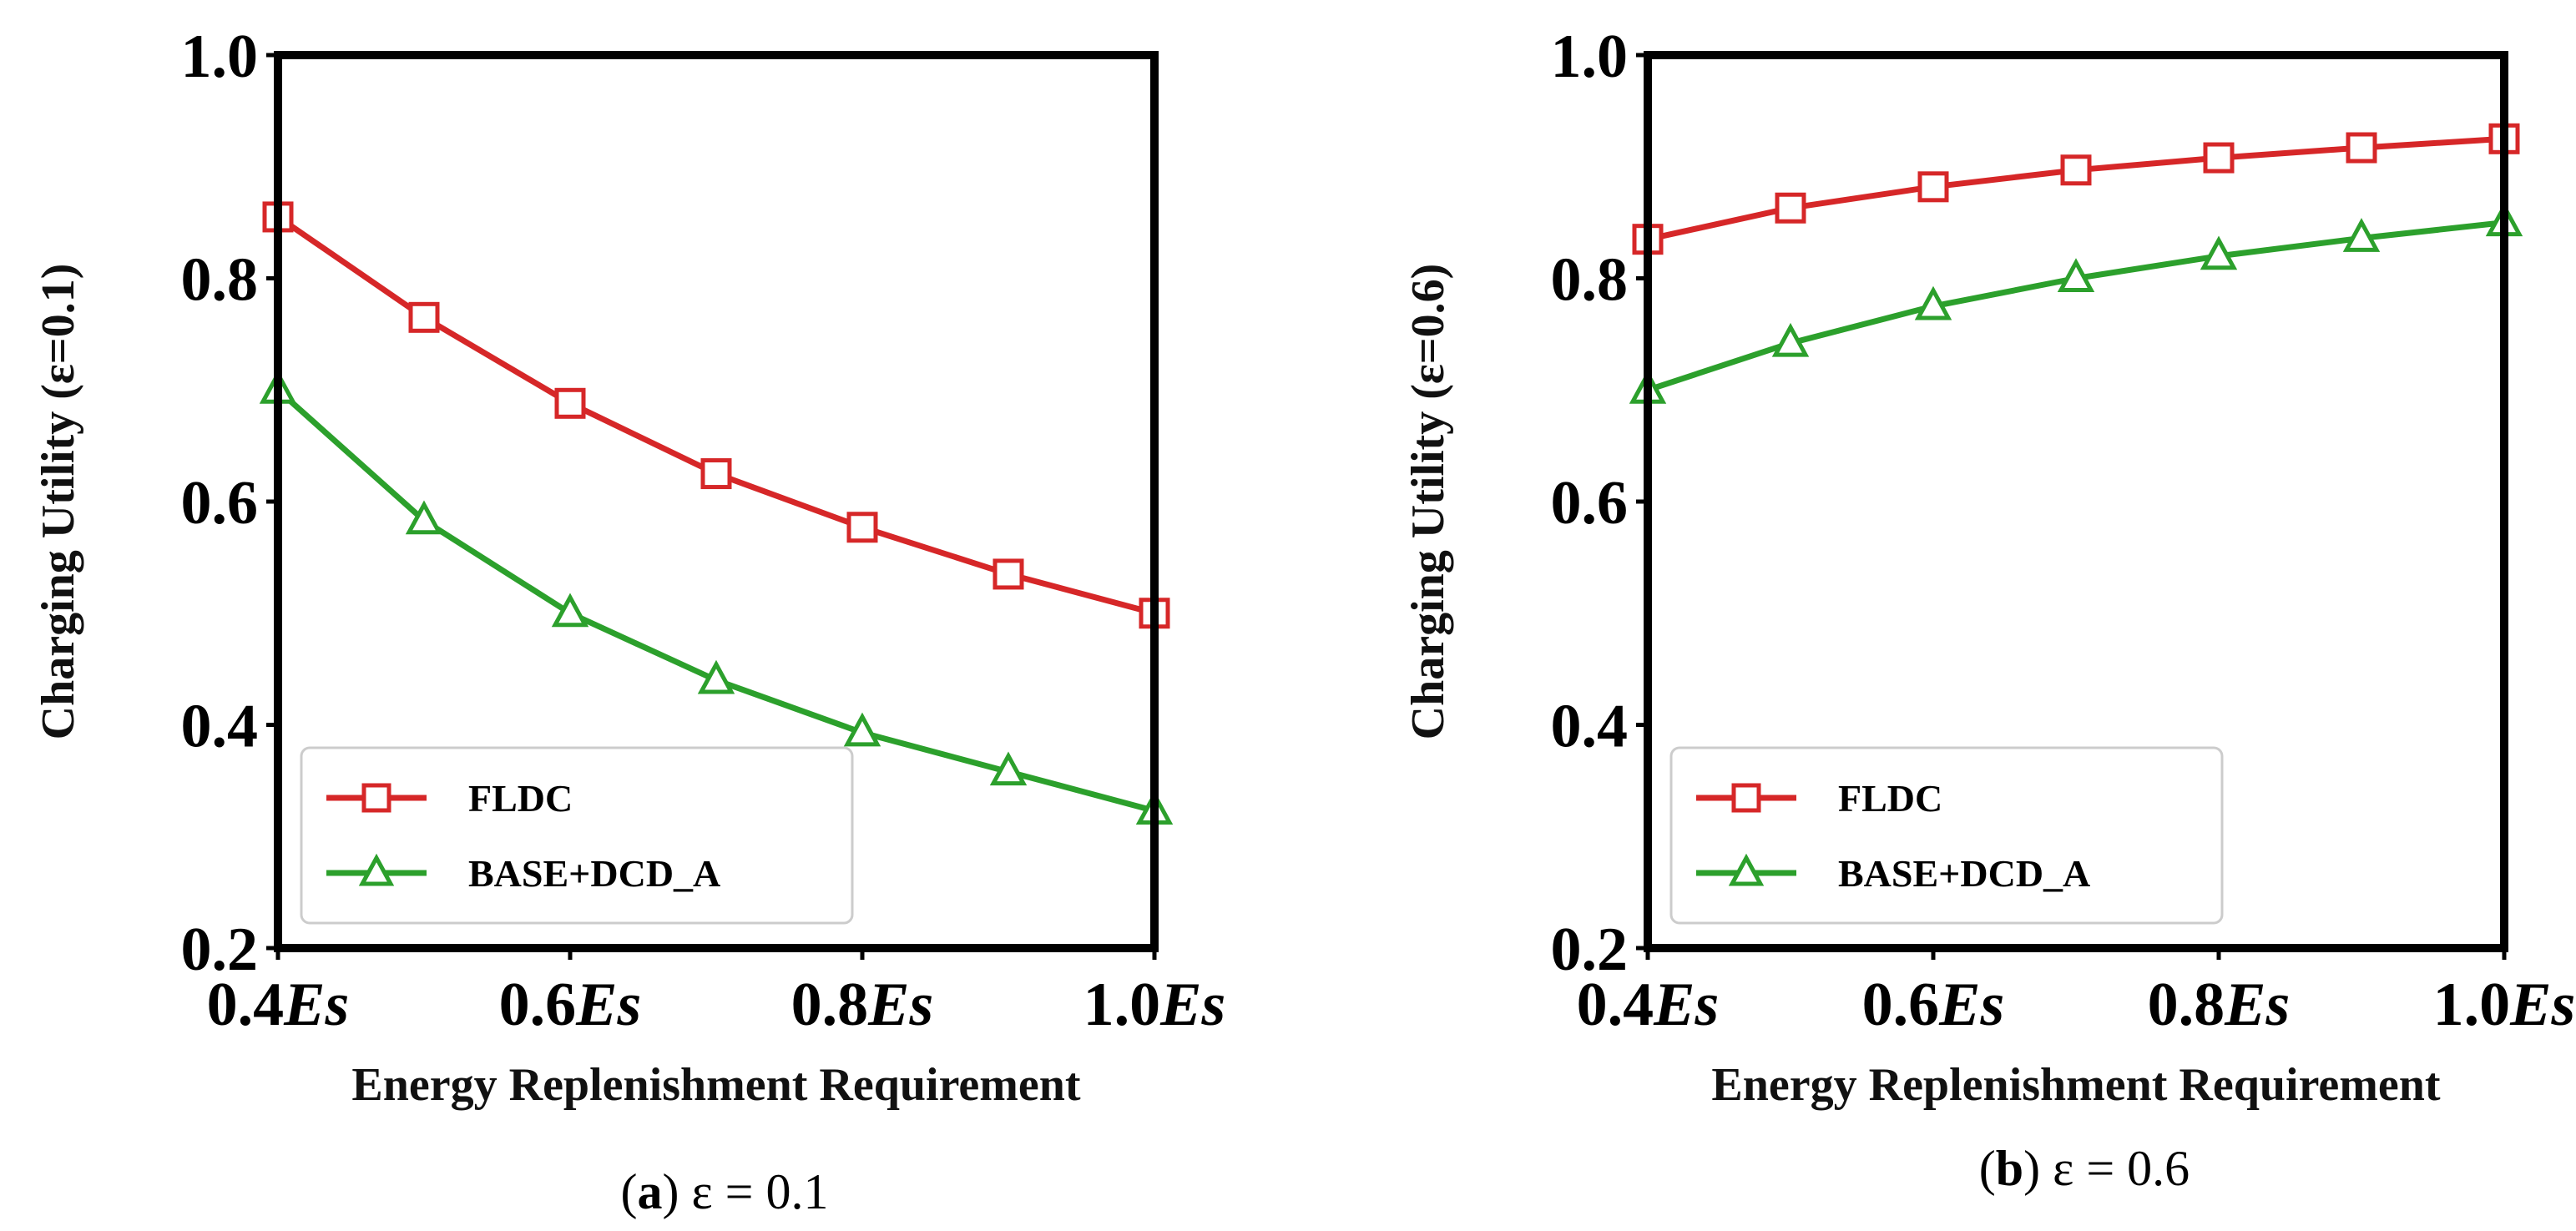 The image size is (2576, 1231). Describe the element at coordinates (1428, 502) in the screenshot. I see `y-axis-title: Charging Utility (ε=0.6)` at that location.